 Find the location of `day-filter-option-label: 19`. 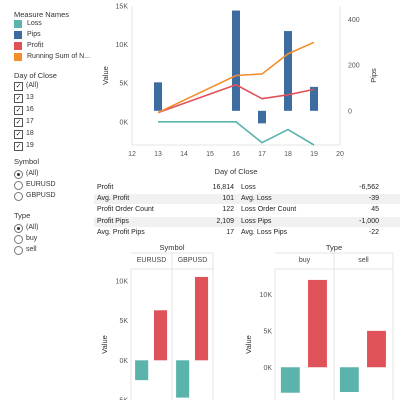

day-filter-option-label: 19 is located at coordinates (30, 145).